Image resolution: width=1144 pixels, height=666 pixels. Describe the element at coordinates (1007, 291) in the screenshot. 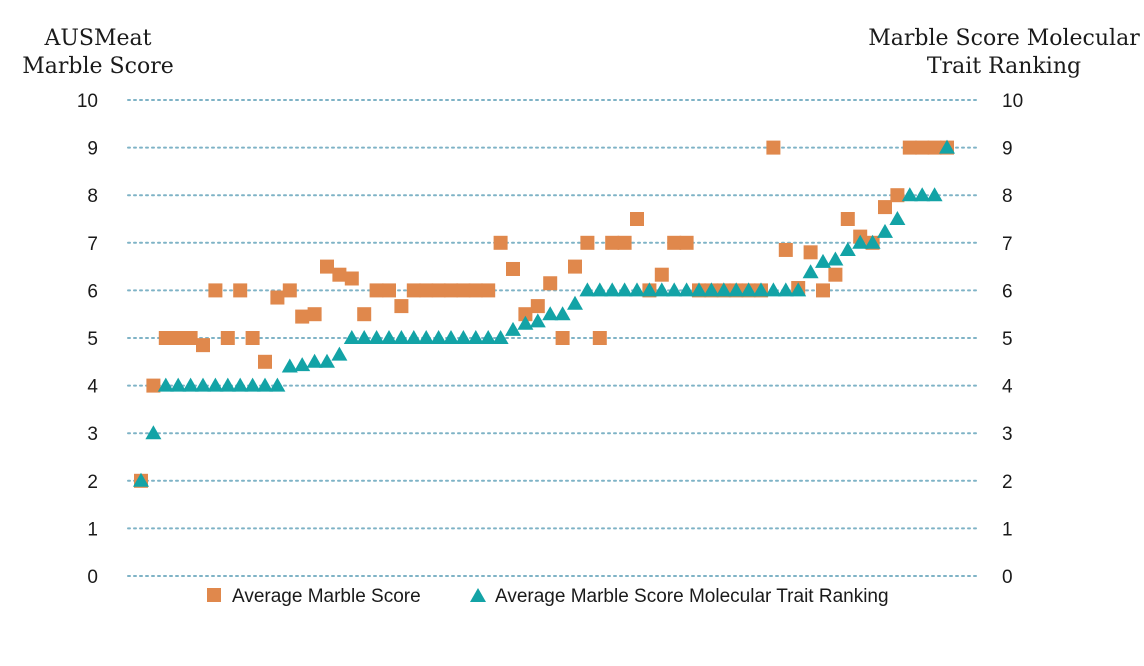

I see `right-tick-label-6: 6` at that location.